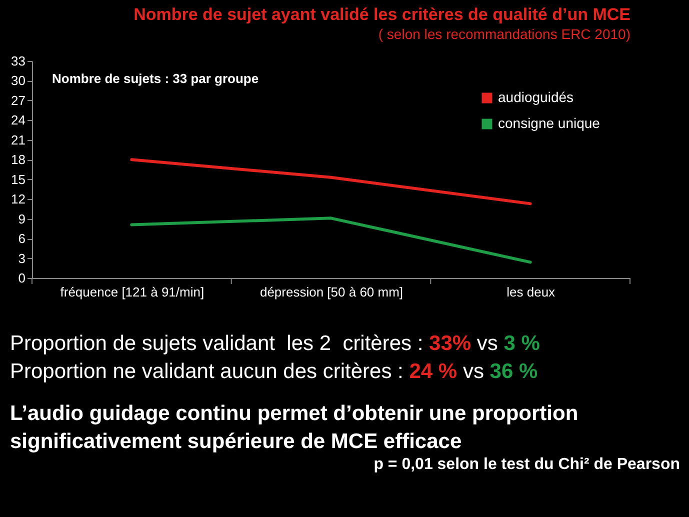 The width and height of the screenshot is (689, 517). I want to click on text: 24 %, so click(433, 371).